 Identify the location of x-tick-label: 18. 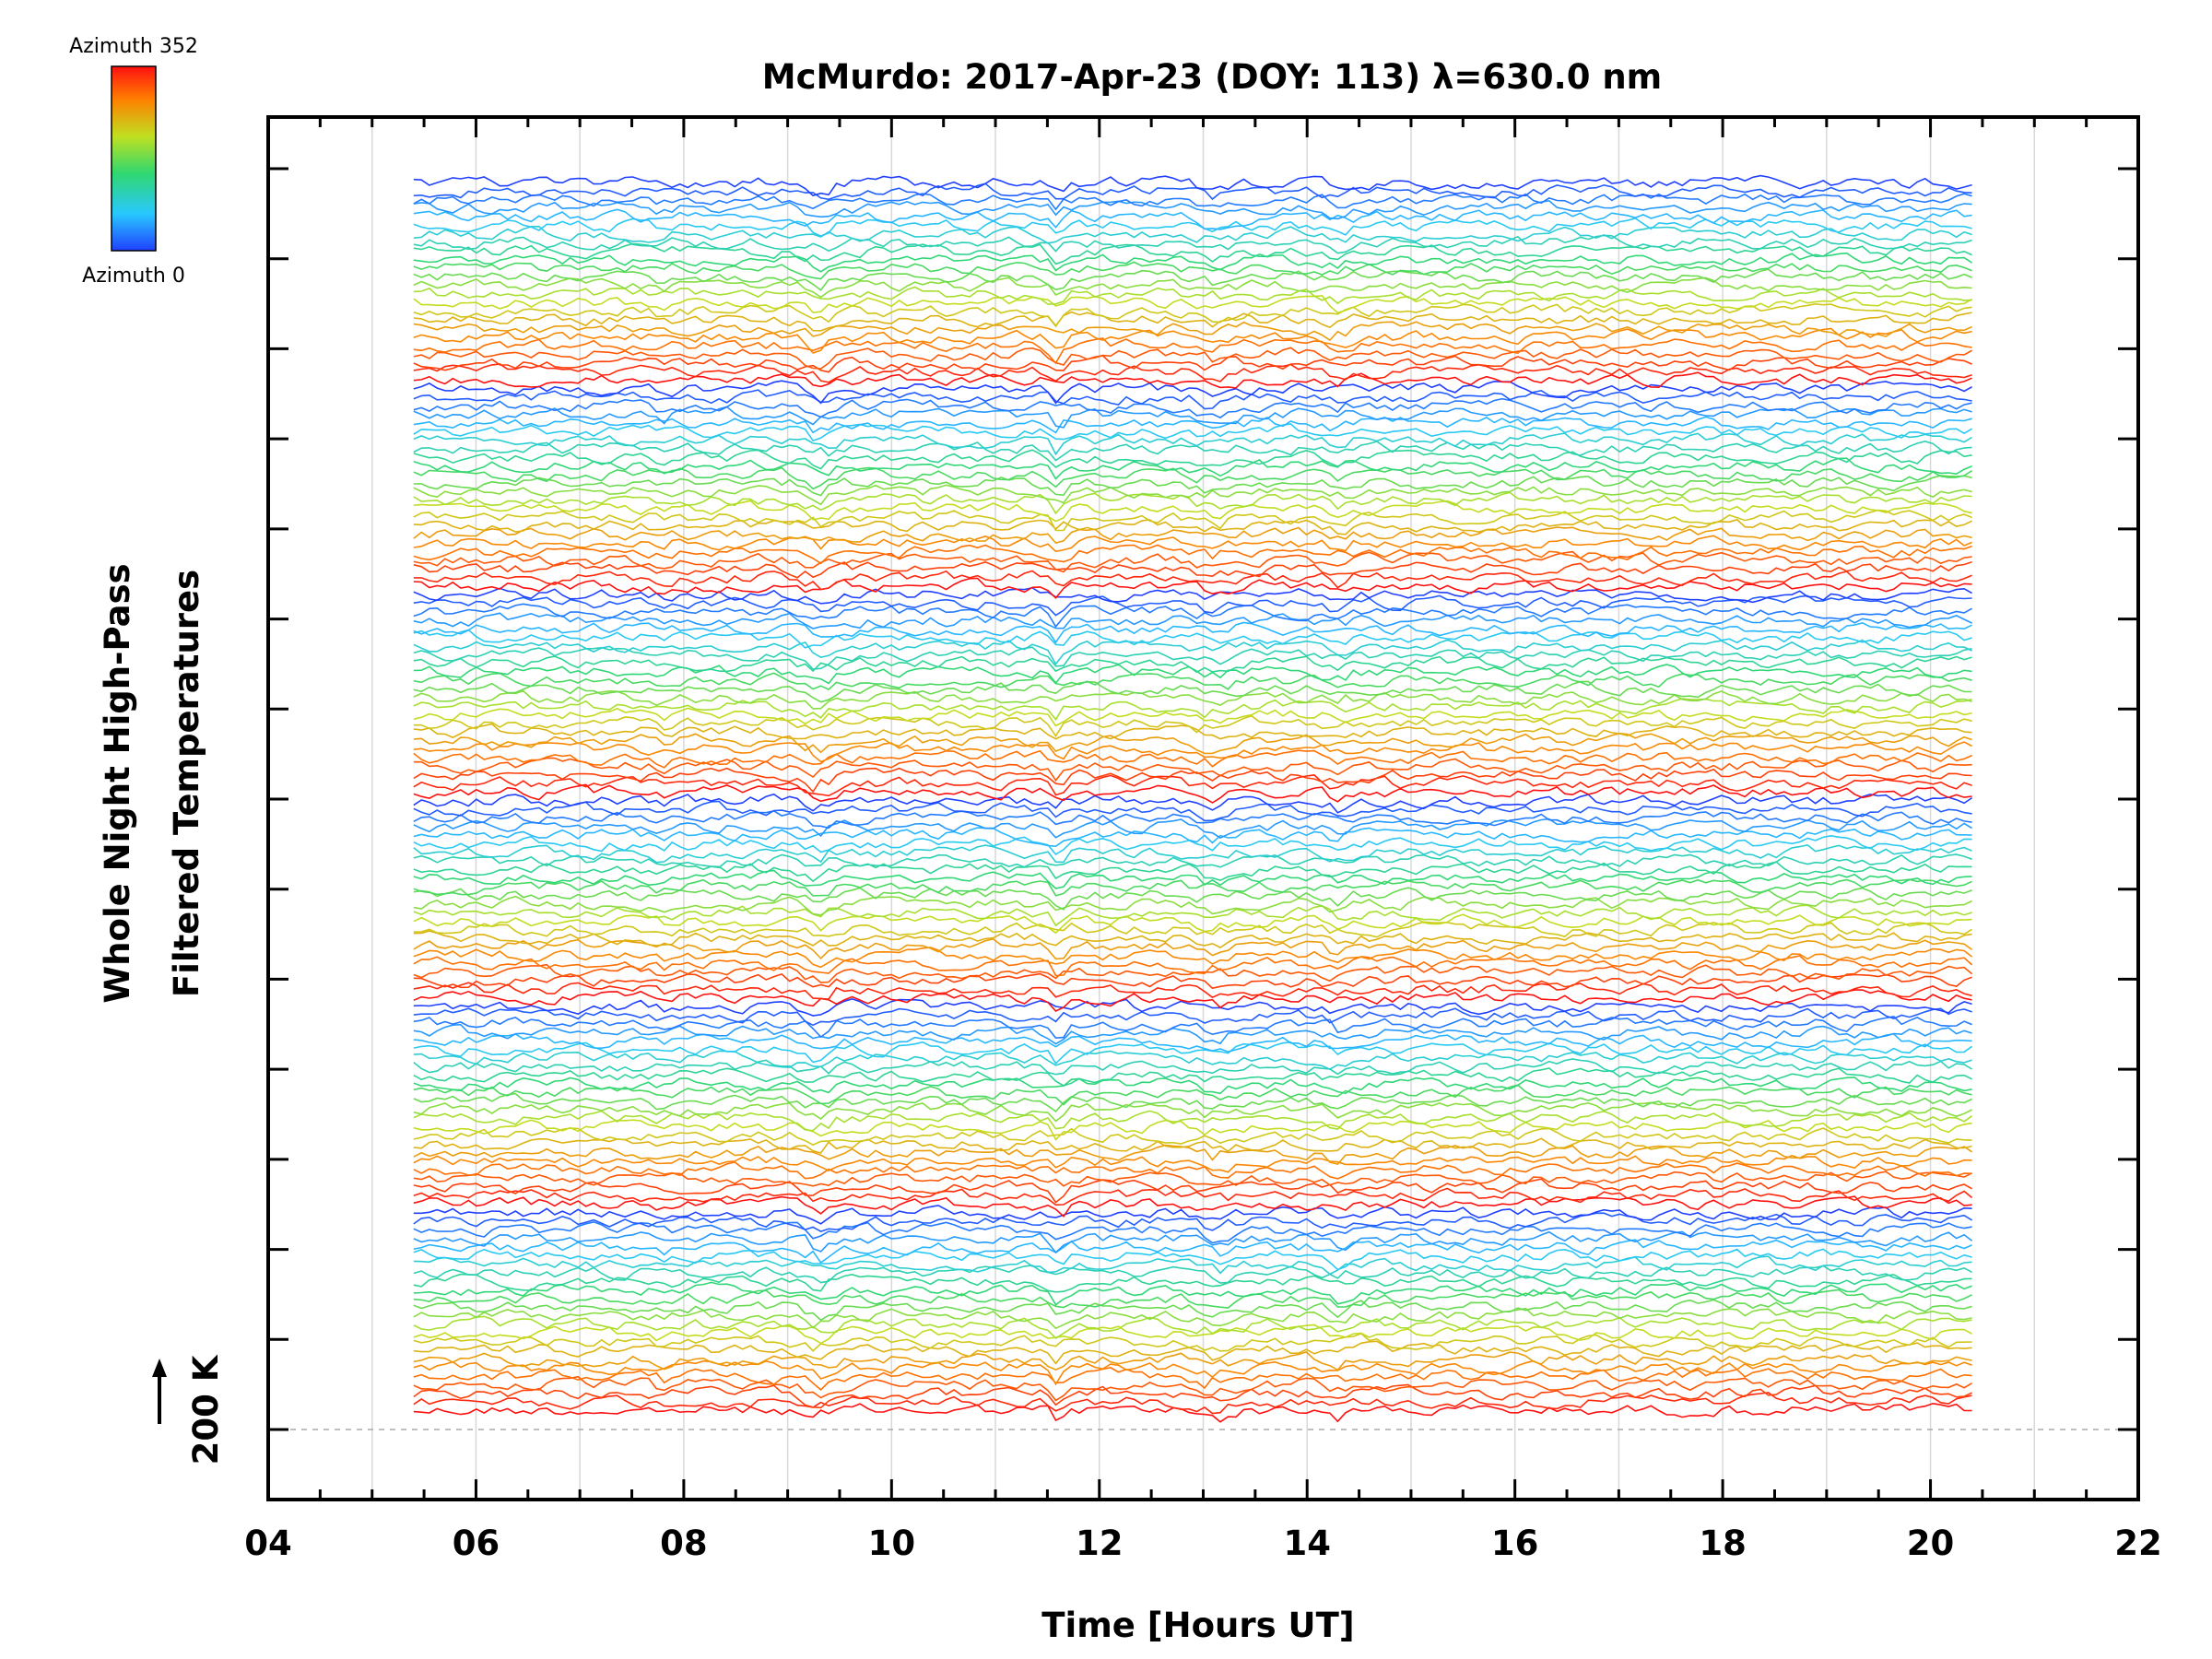
(1723, 1543).